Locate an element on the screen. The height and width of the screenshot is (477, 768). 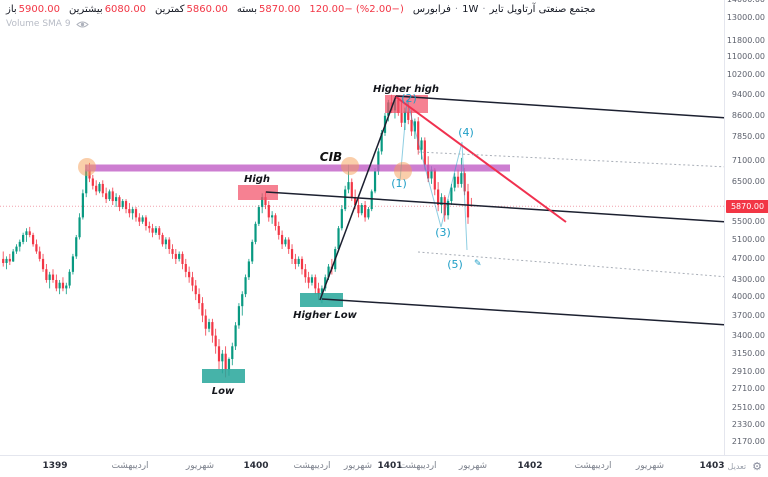
indicator-title: Volume SMA 9 is located at coordinates (38, 24).